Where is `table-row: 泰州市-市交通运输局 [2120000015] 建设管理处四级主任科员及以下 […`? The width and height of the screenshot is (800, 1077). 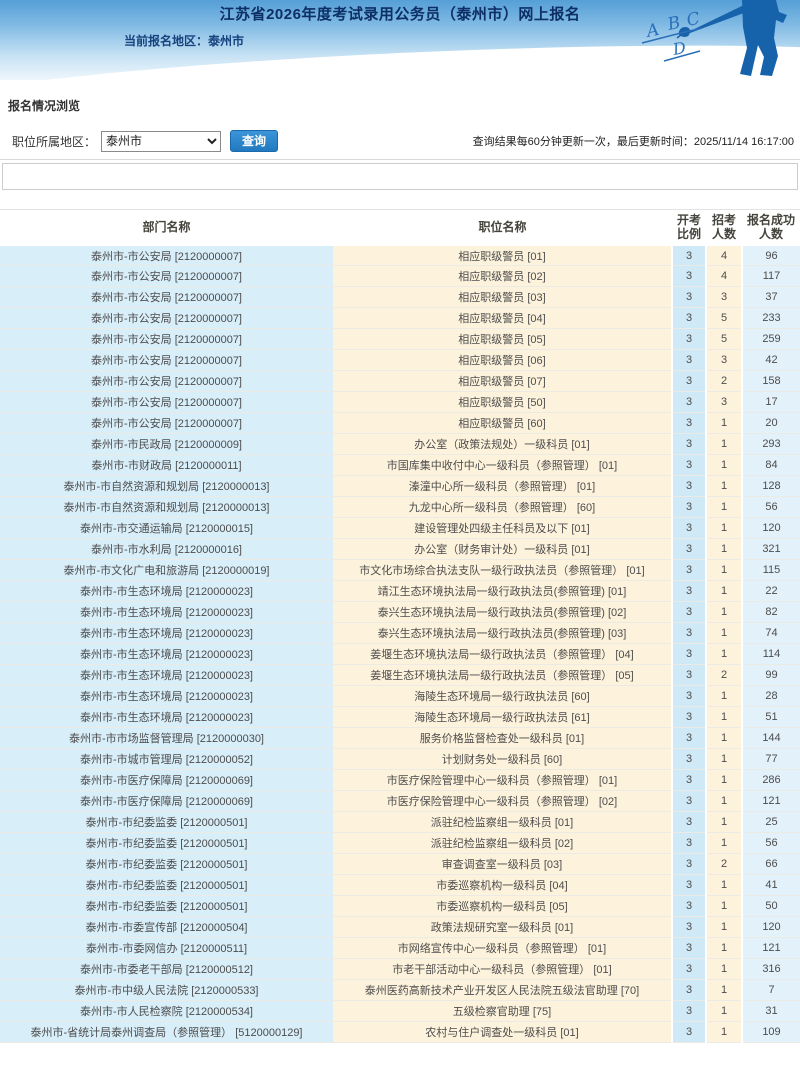 table-row: 泰州市-市交通运输局 [2120000015] 建设管理处四级主任科员及以下 [… is located at coordinates (400, 528).